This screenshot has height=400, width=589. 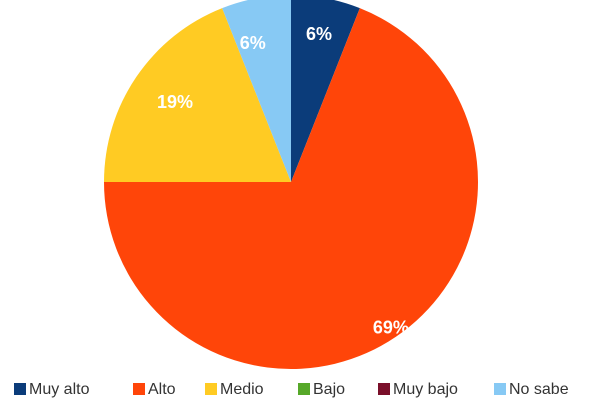 I want to click on legend-item-medio: Medio, so click(x=234, y=389).